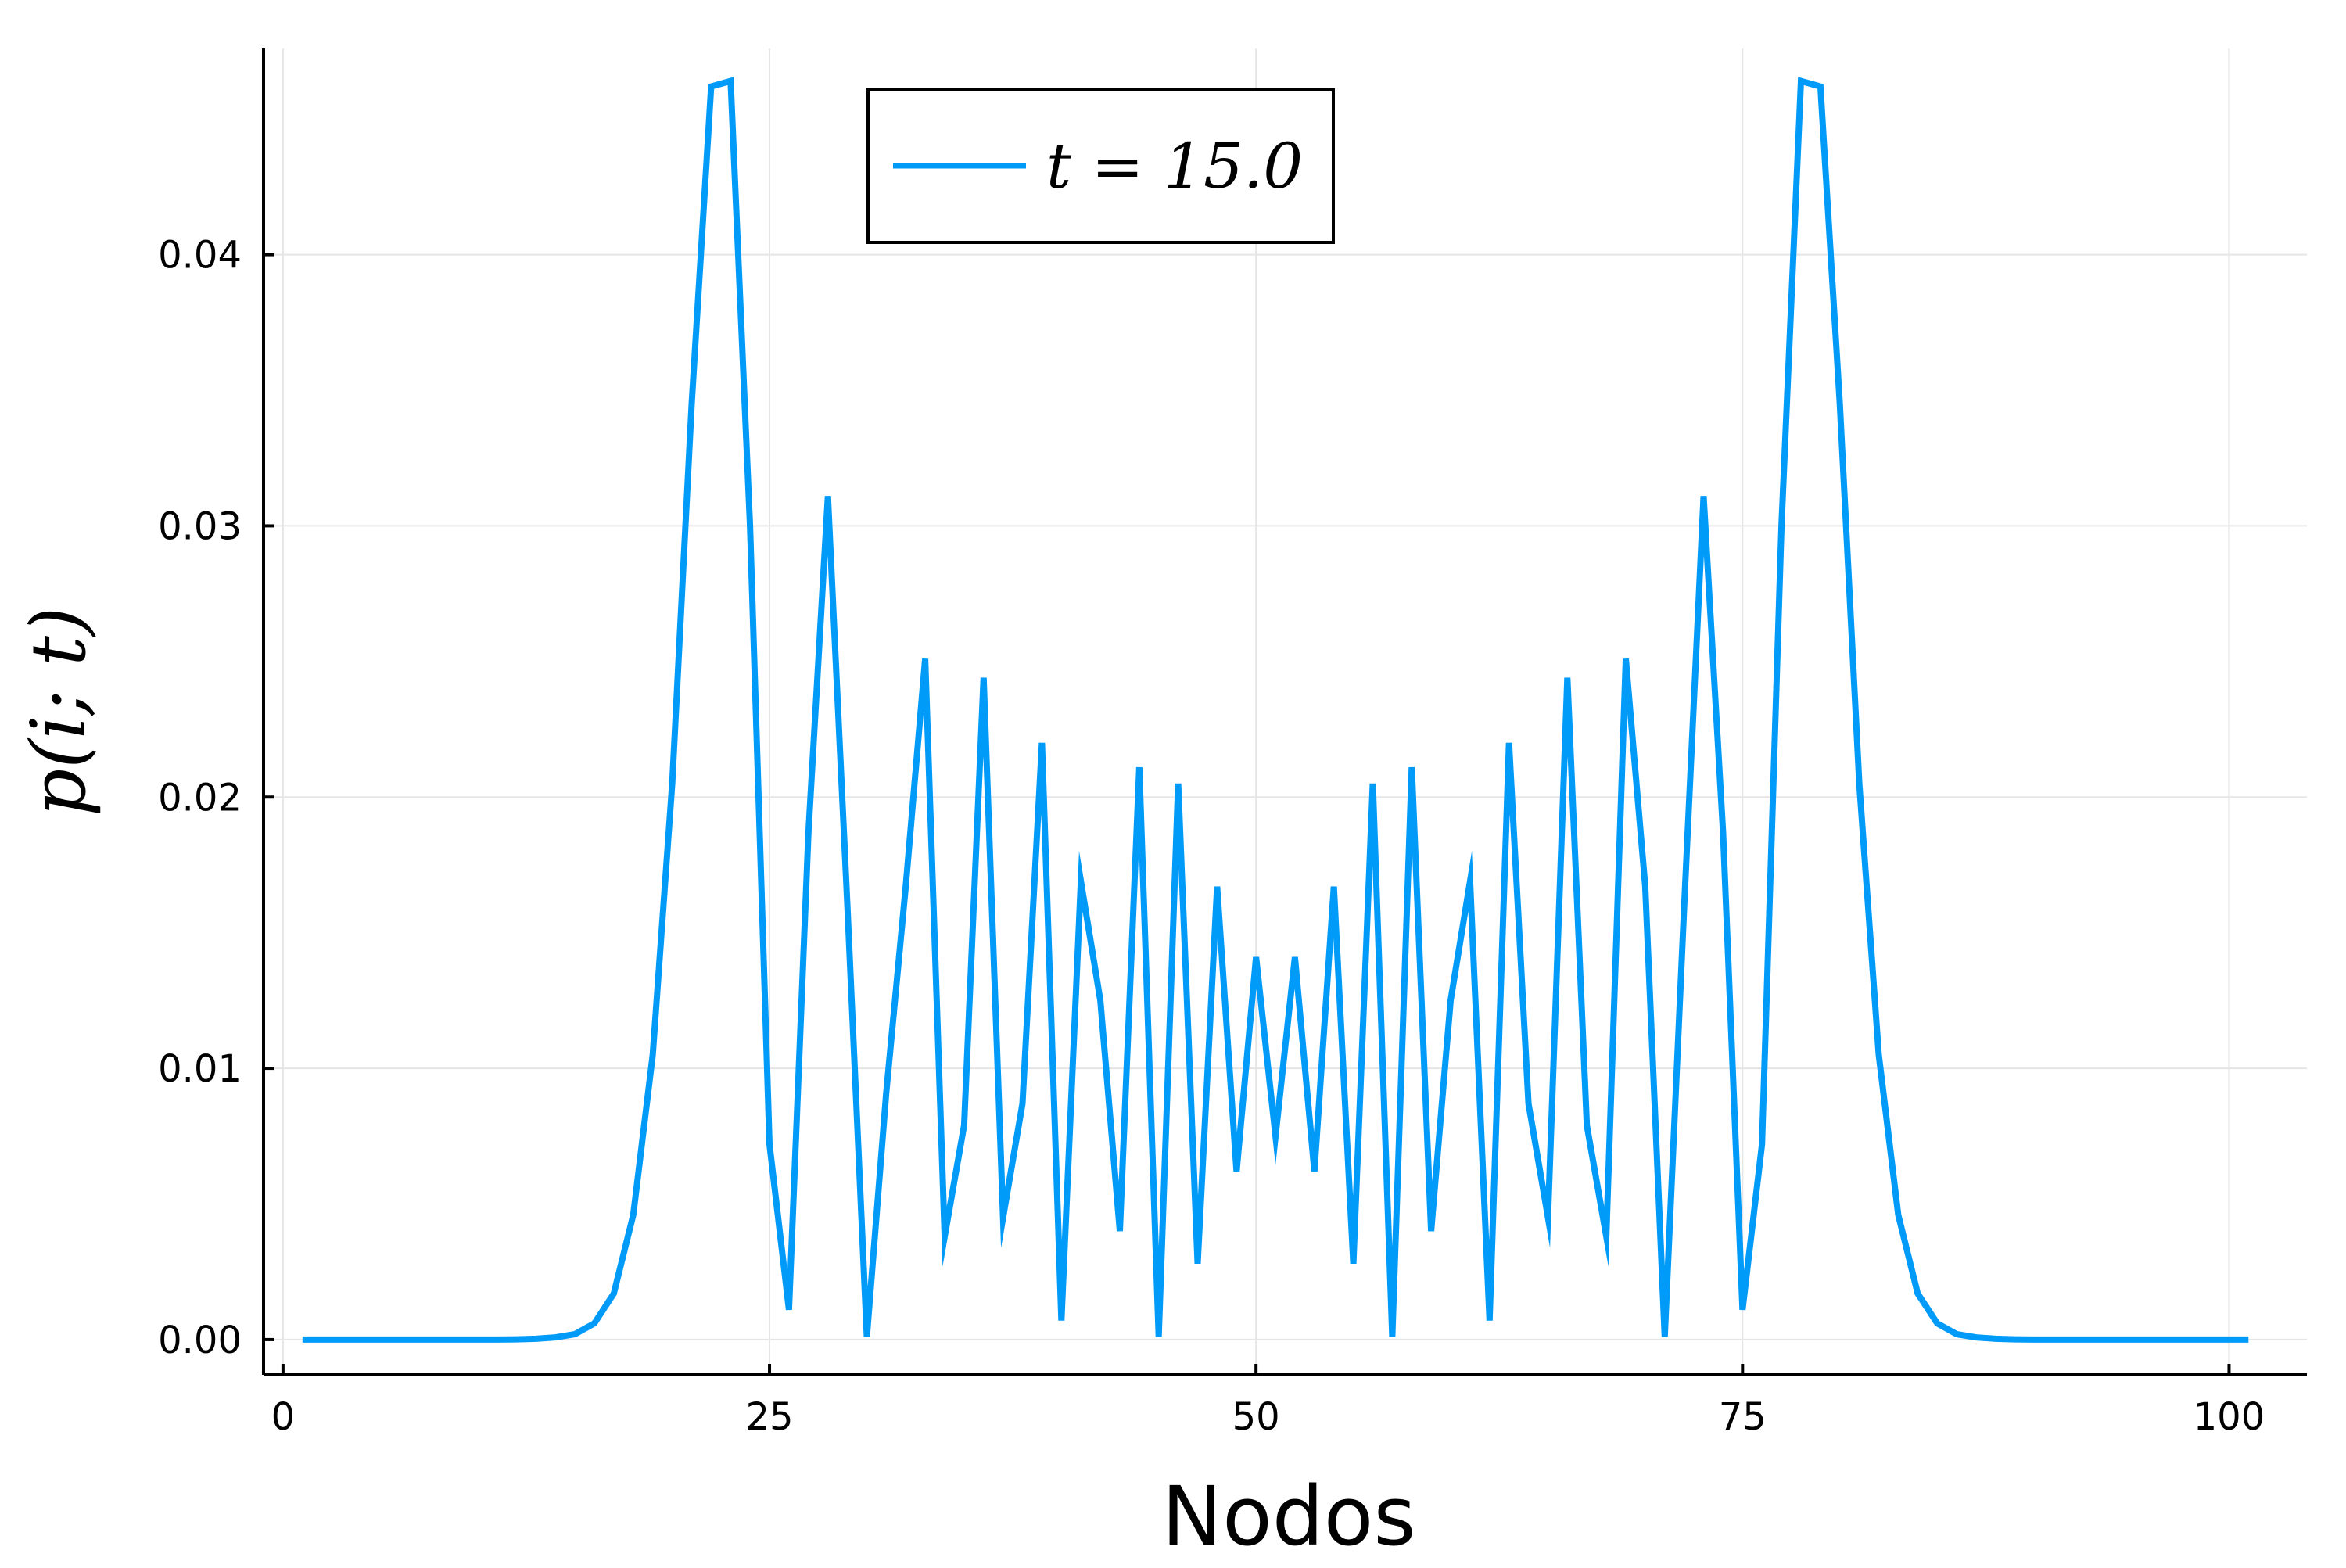 The image size is (2346, 1568). What do you see at coordinates (1288, 1516) in the screenshot?
I see `x-axis-label: Nodos` at bounding box center [1288, 1516].